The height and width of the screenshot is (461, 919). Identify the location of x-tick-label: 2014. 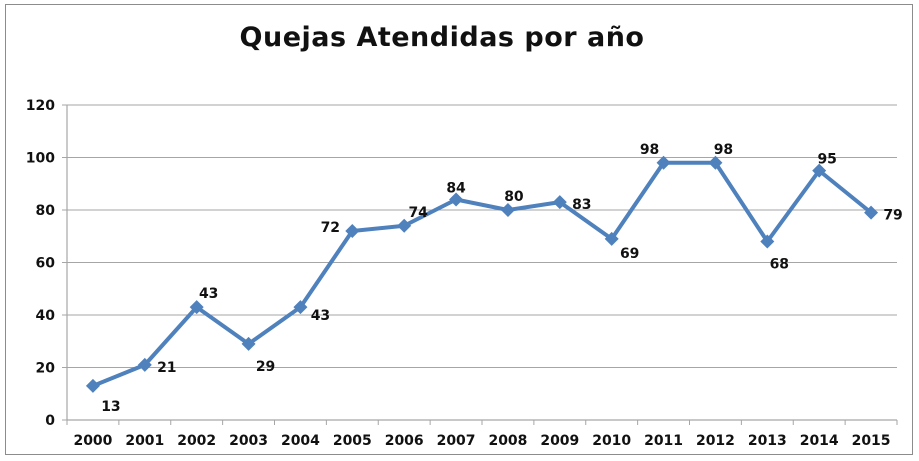
(819, 441).